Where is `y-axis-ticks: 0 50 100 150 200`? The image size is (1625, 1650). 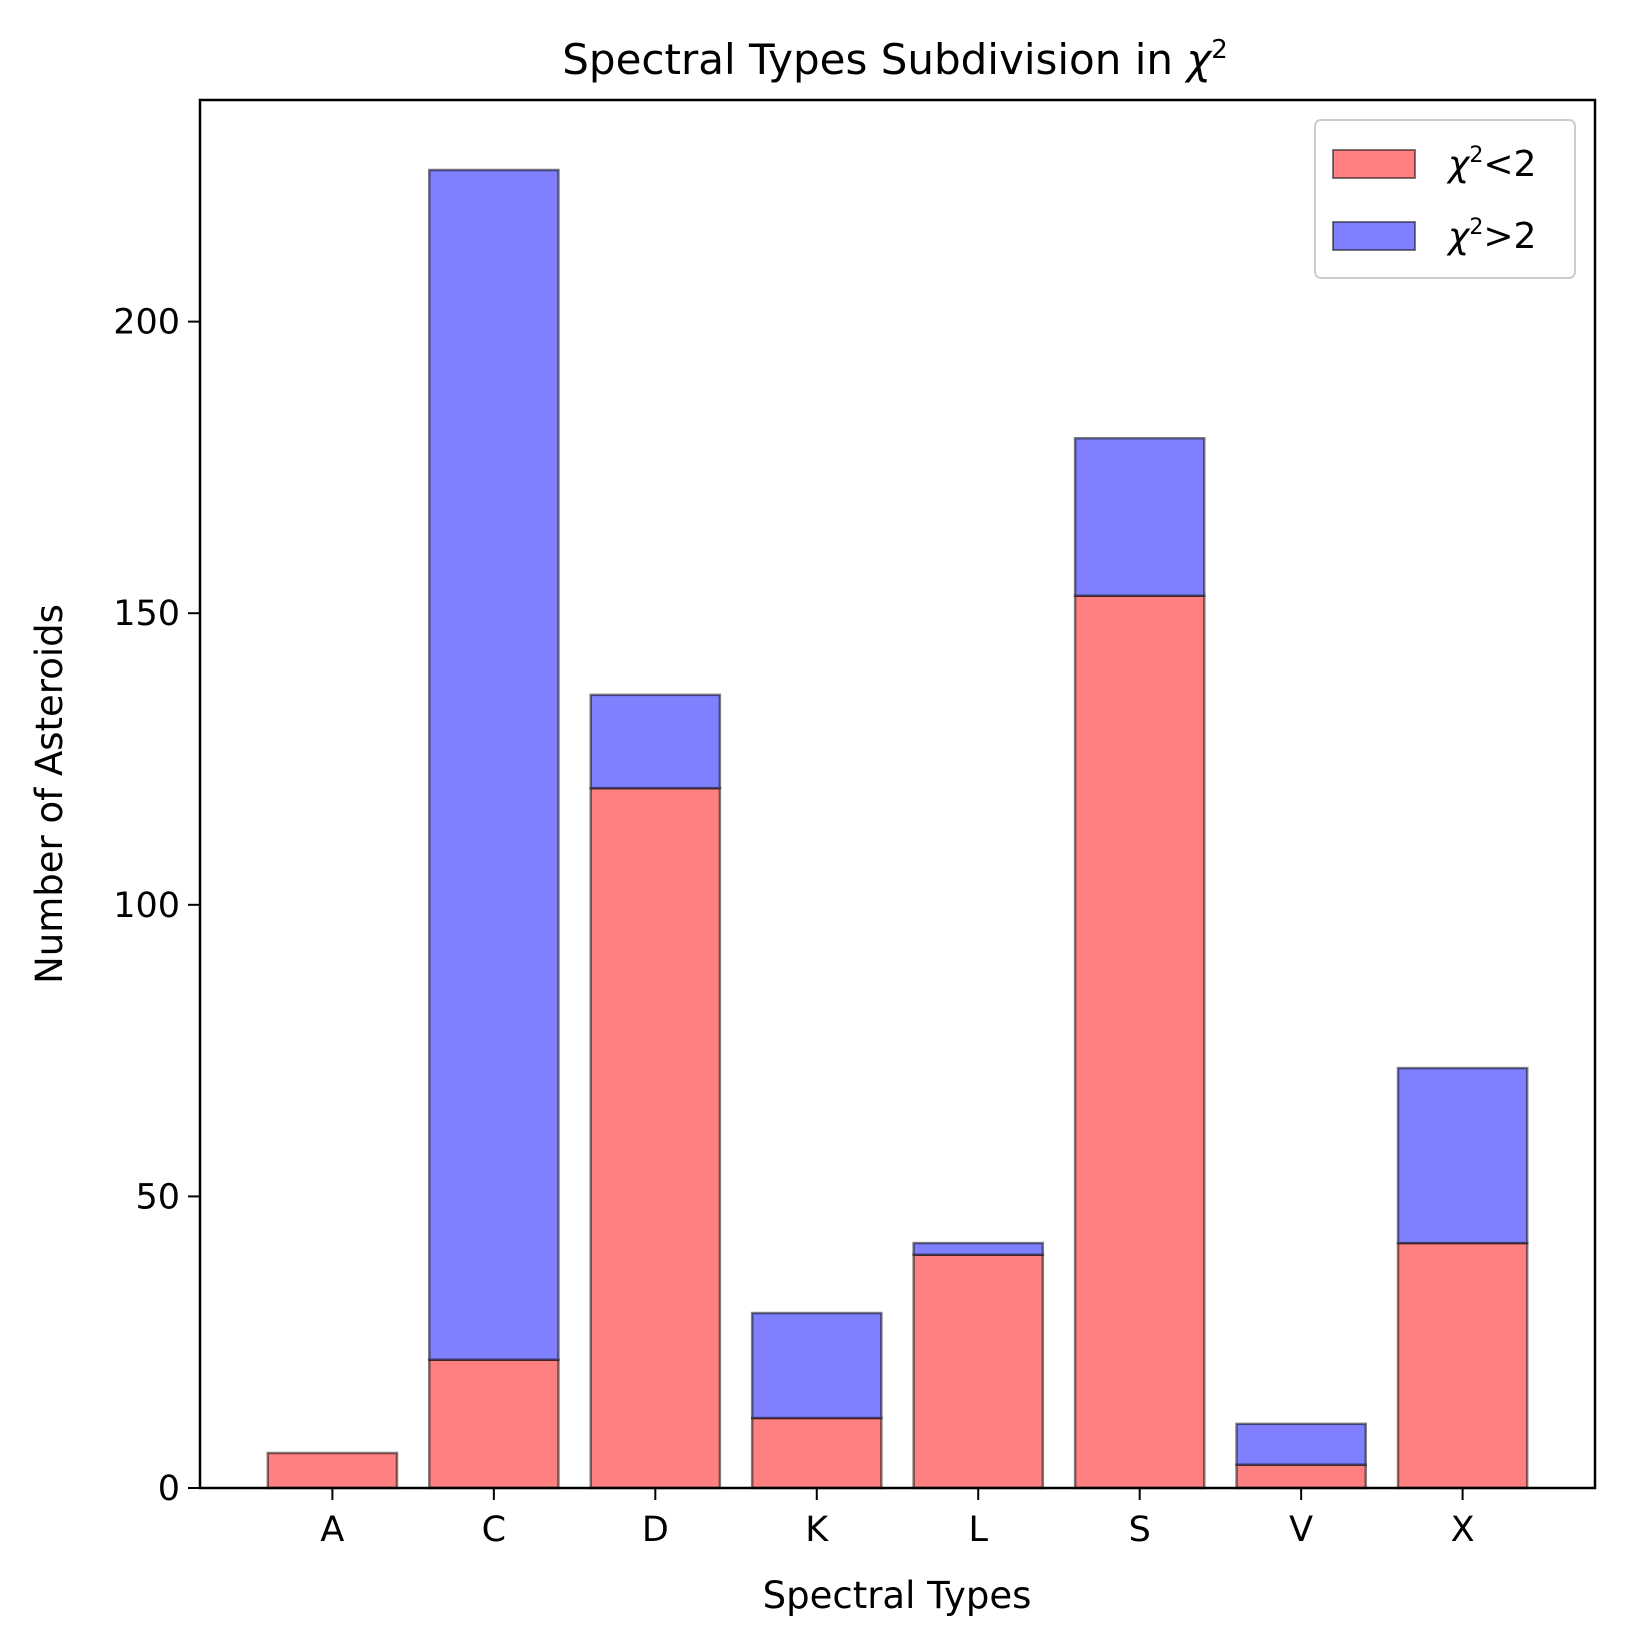
y-axis-ticks: 0 50 100 150 200 is located at coordinates (156, 906).